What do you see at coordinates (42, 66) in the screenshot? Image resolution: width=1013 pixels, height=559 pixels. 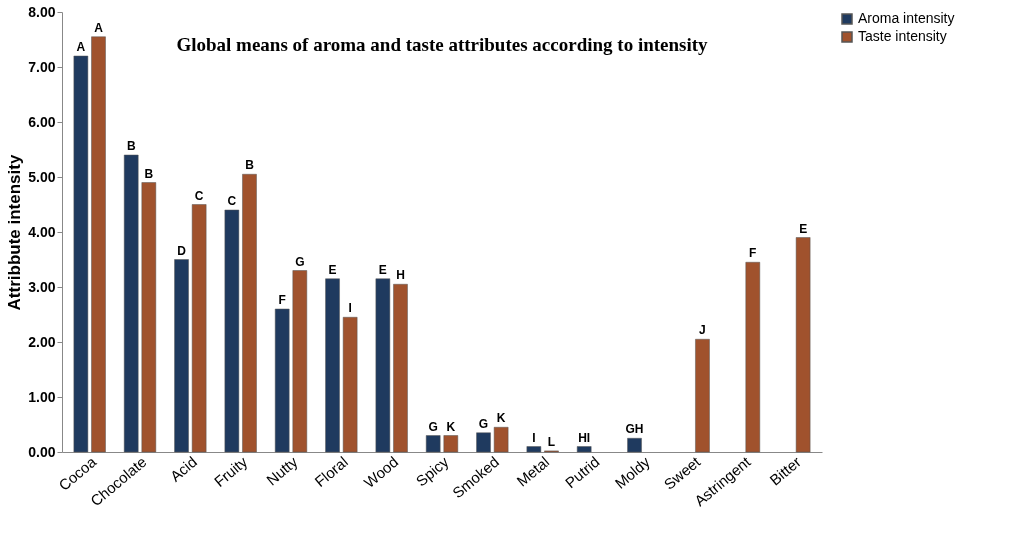 I see `y-tick-label: 7.00` at bounding box center [42, 66].